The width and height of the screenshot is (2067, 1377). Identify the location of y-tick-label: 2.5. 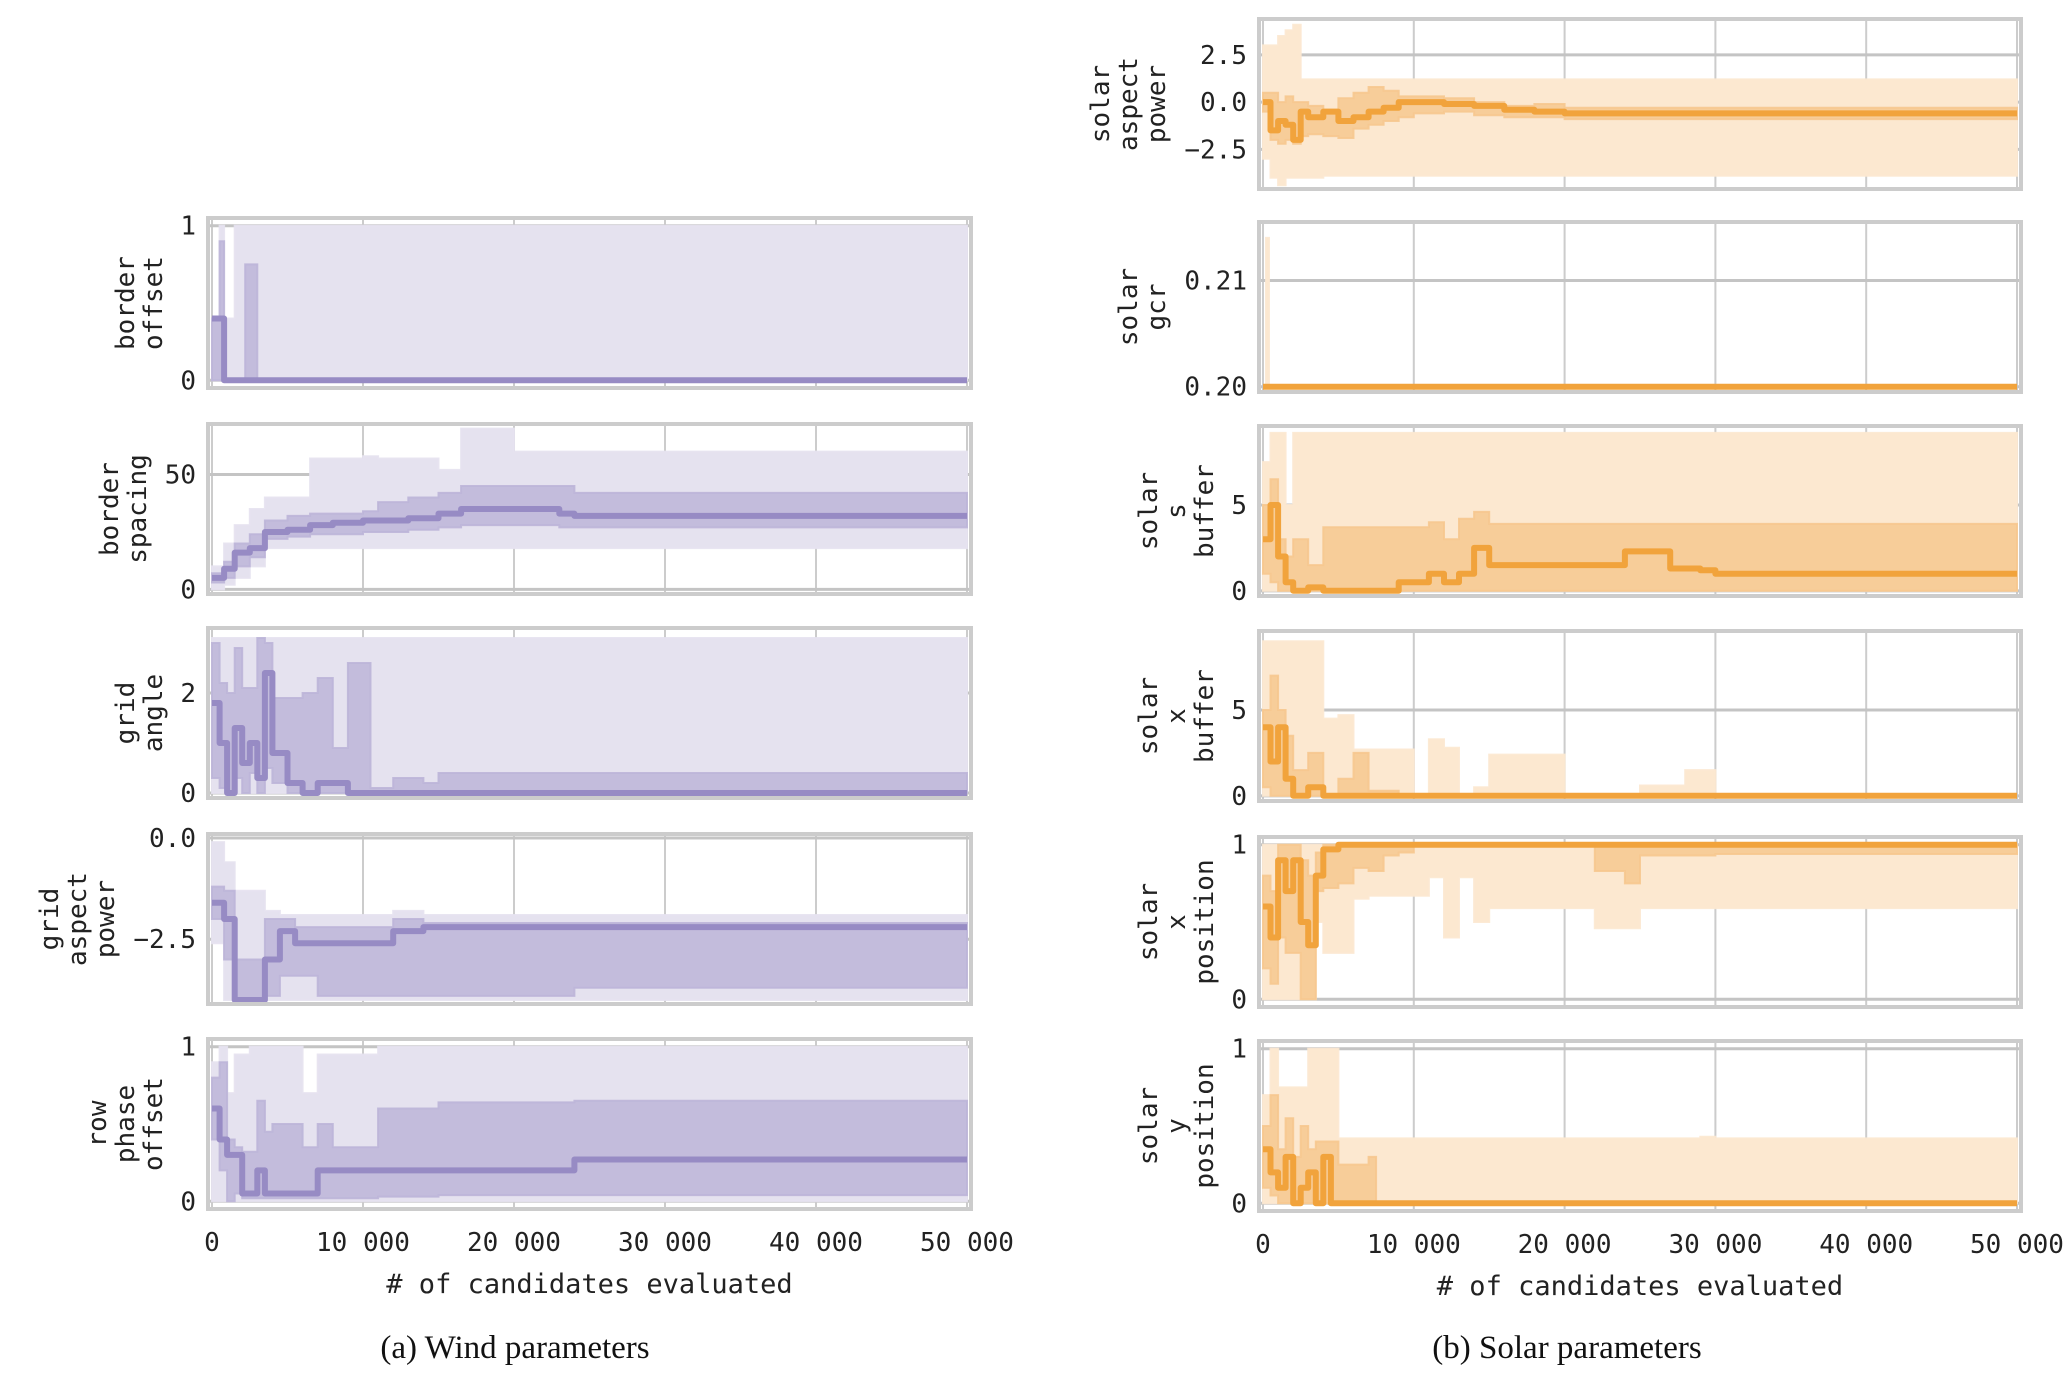
(1223, 56).